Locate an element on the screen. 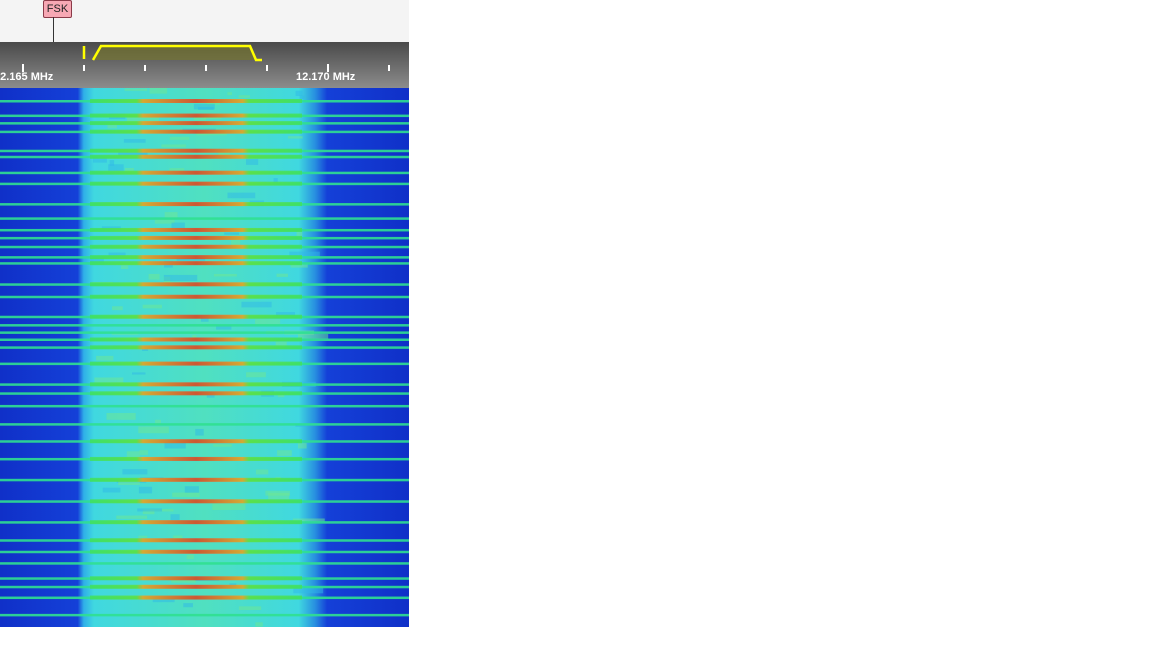 This screenshot has width=1152, height=648. scale-label: 12.165 MHz is located at coordinates (27, 77).